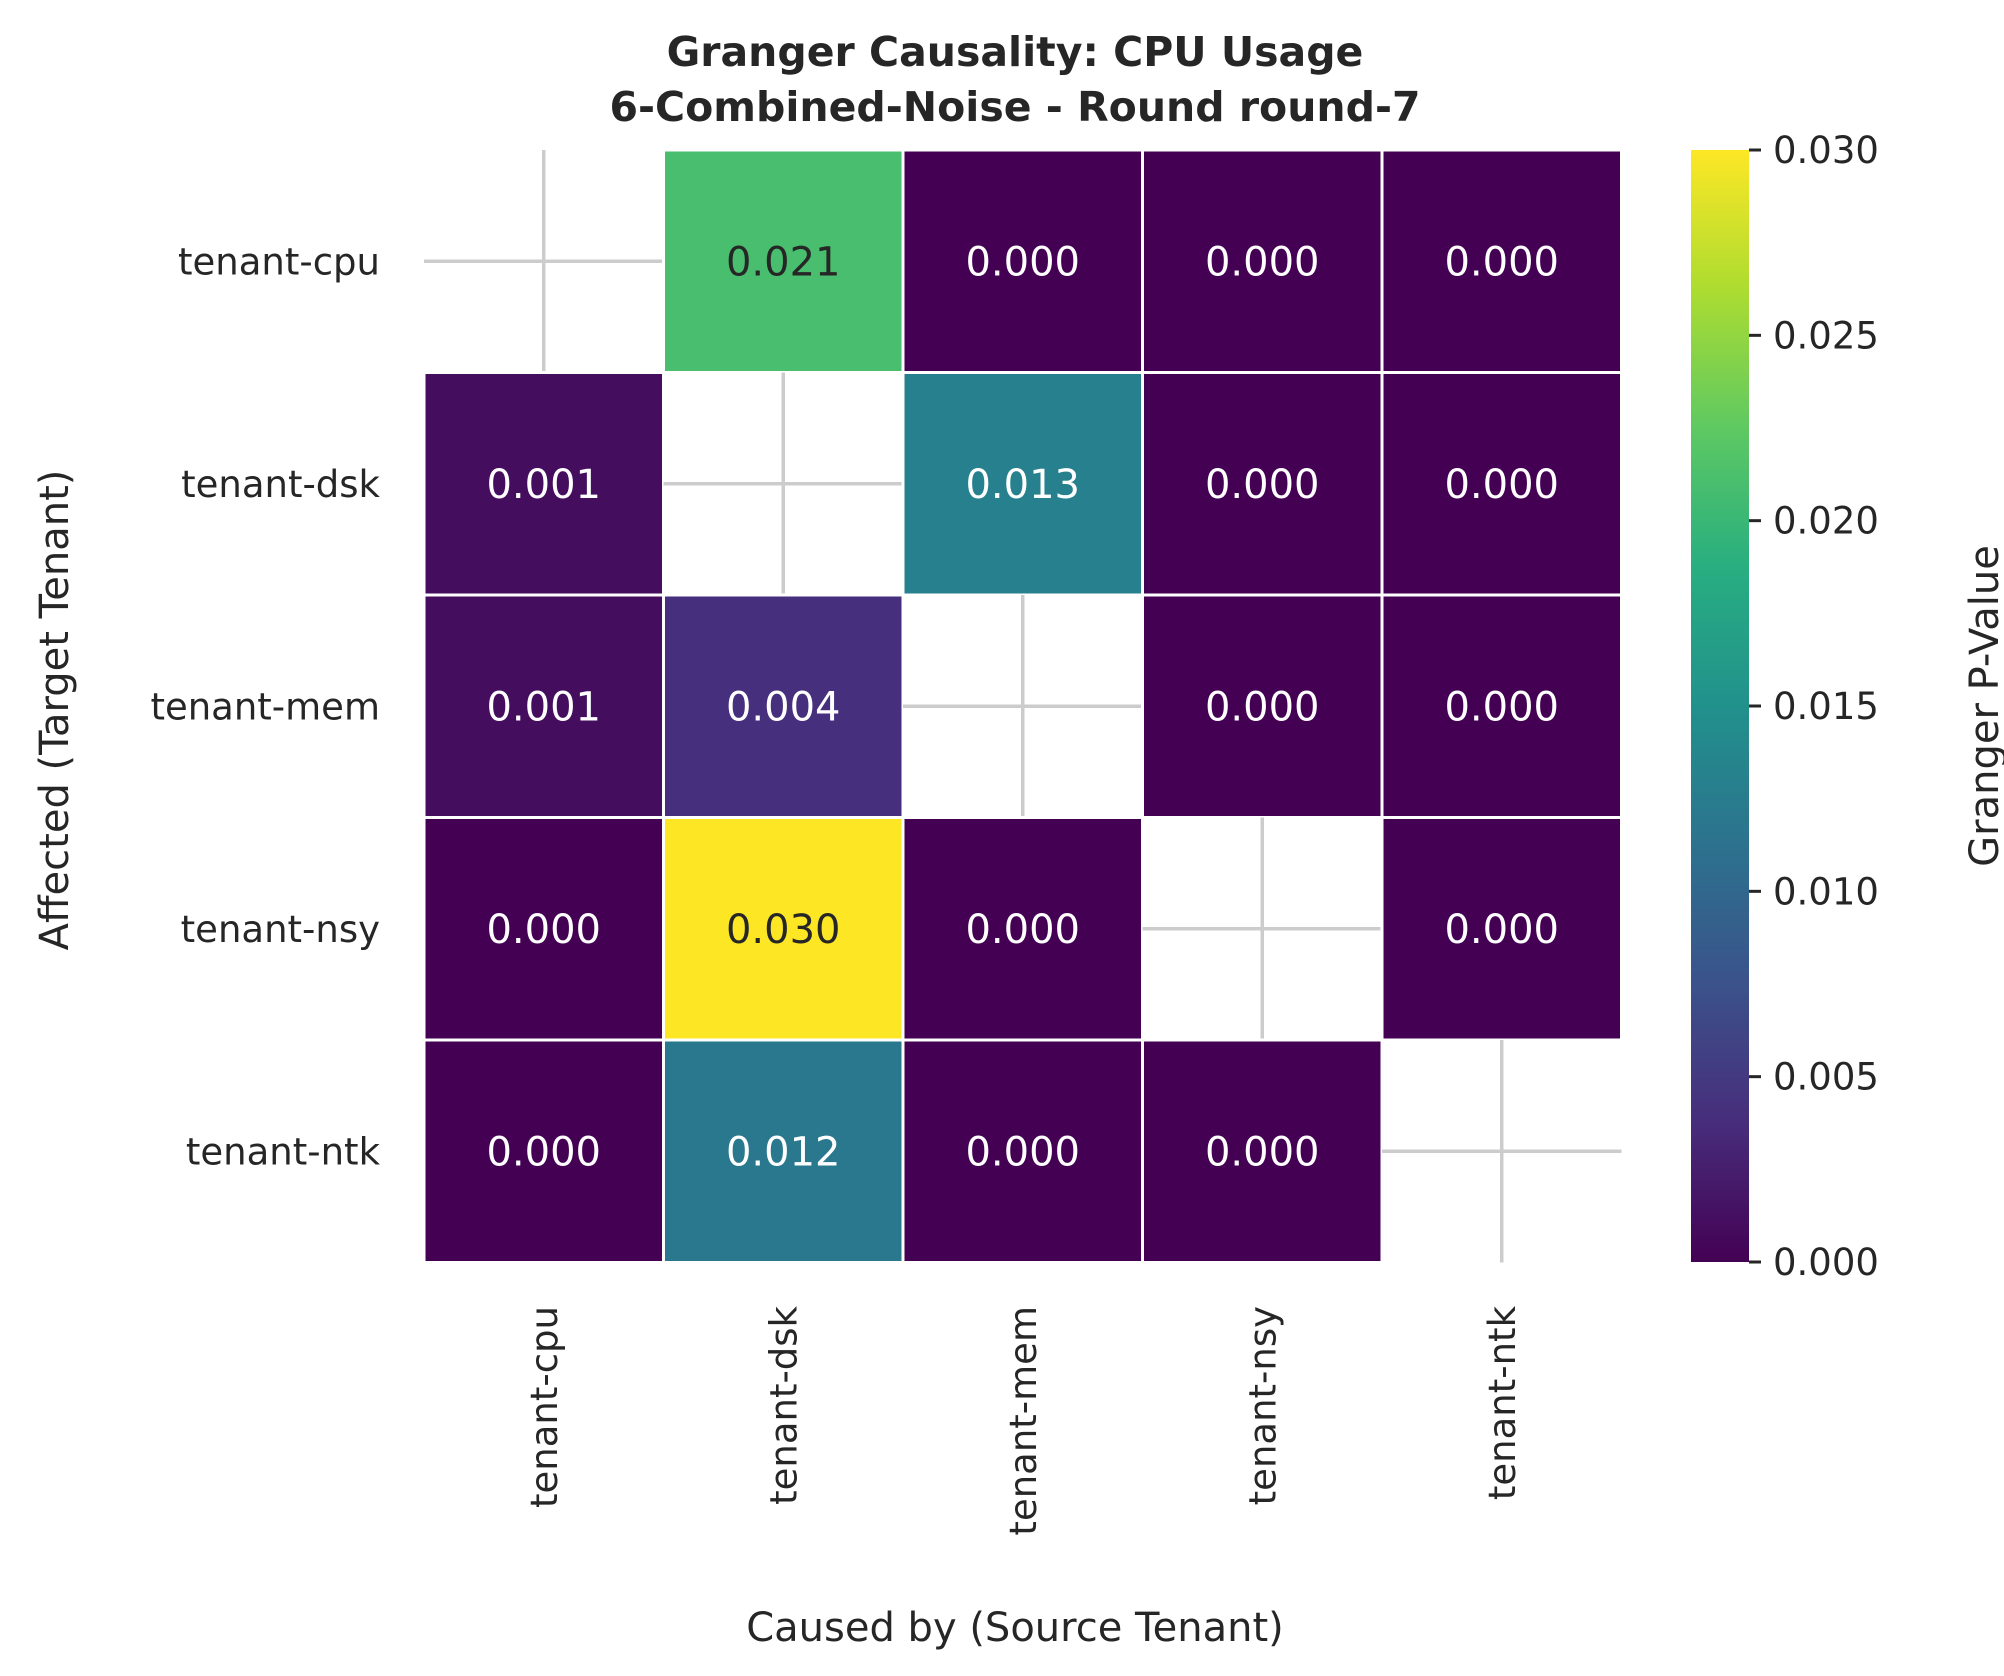  I want to click on cell-value-label: 0.021, so click(783, 262).